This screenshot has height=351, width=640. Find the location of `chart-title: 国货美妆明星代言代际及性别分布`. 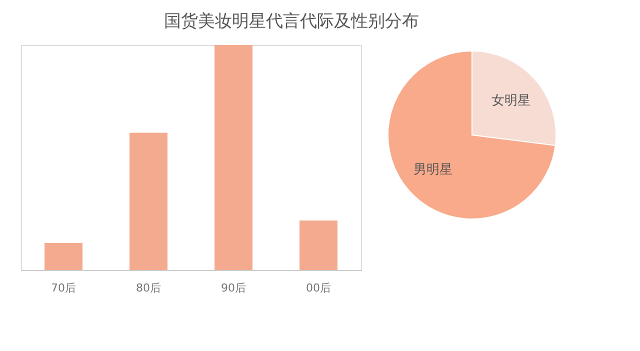

chart-title: 国货美妆明星代言代际及性别分布 is located at coordinates (291, 22).